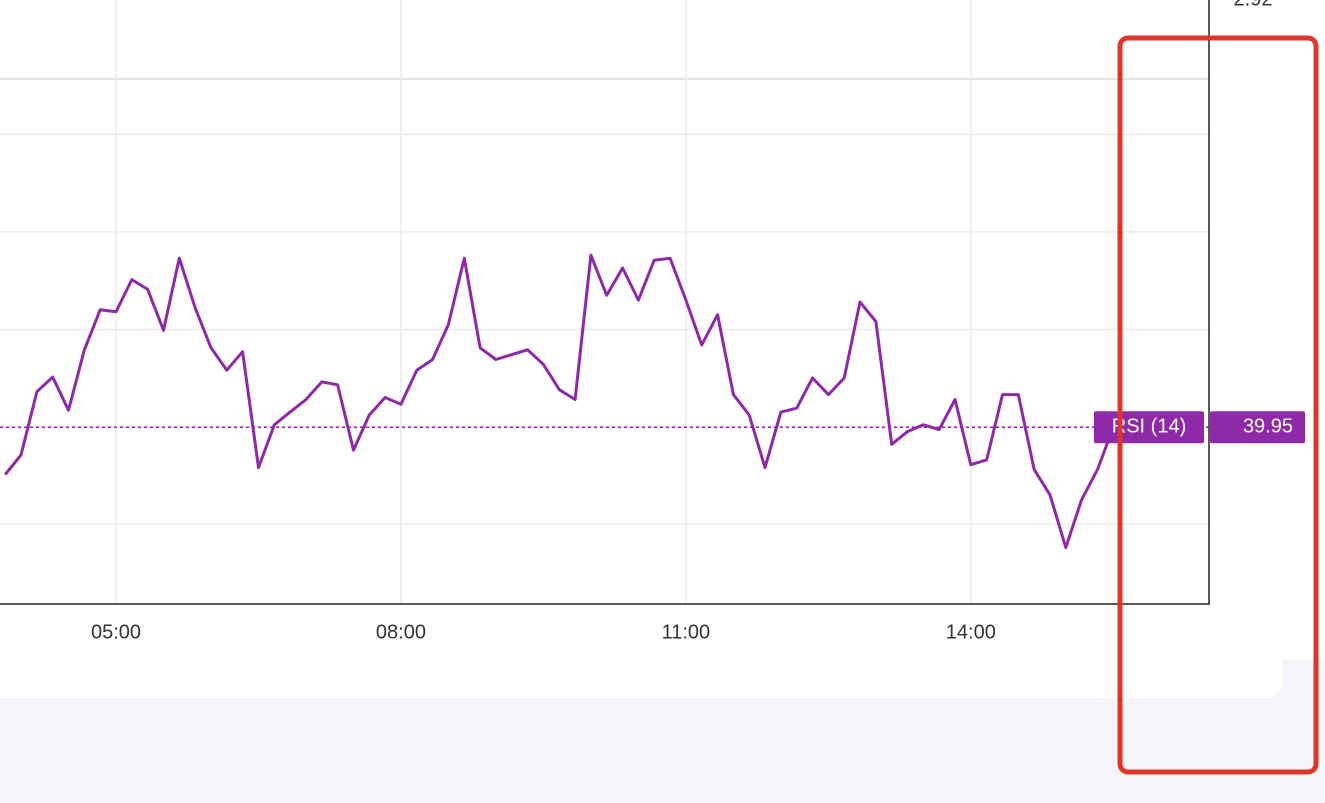  I want to click on highlight-box, so click(1218, 405).